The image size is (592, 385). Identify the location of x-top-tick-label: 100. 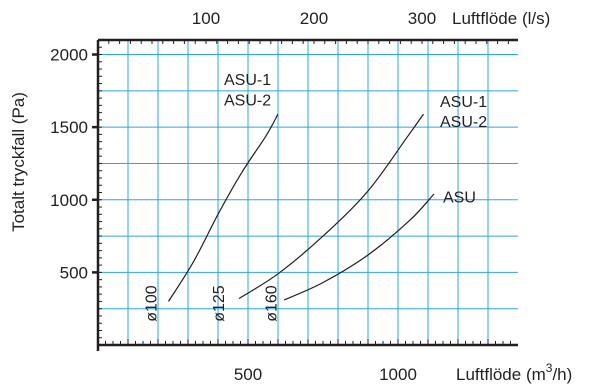
(206, 18).